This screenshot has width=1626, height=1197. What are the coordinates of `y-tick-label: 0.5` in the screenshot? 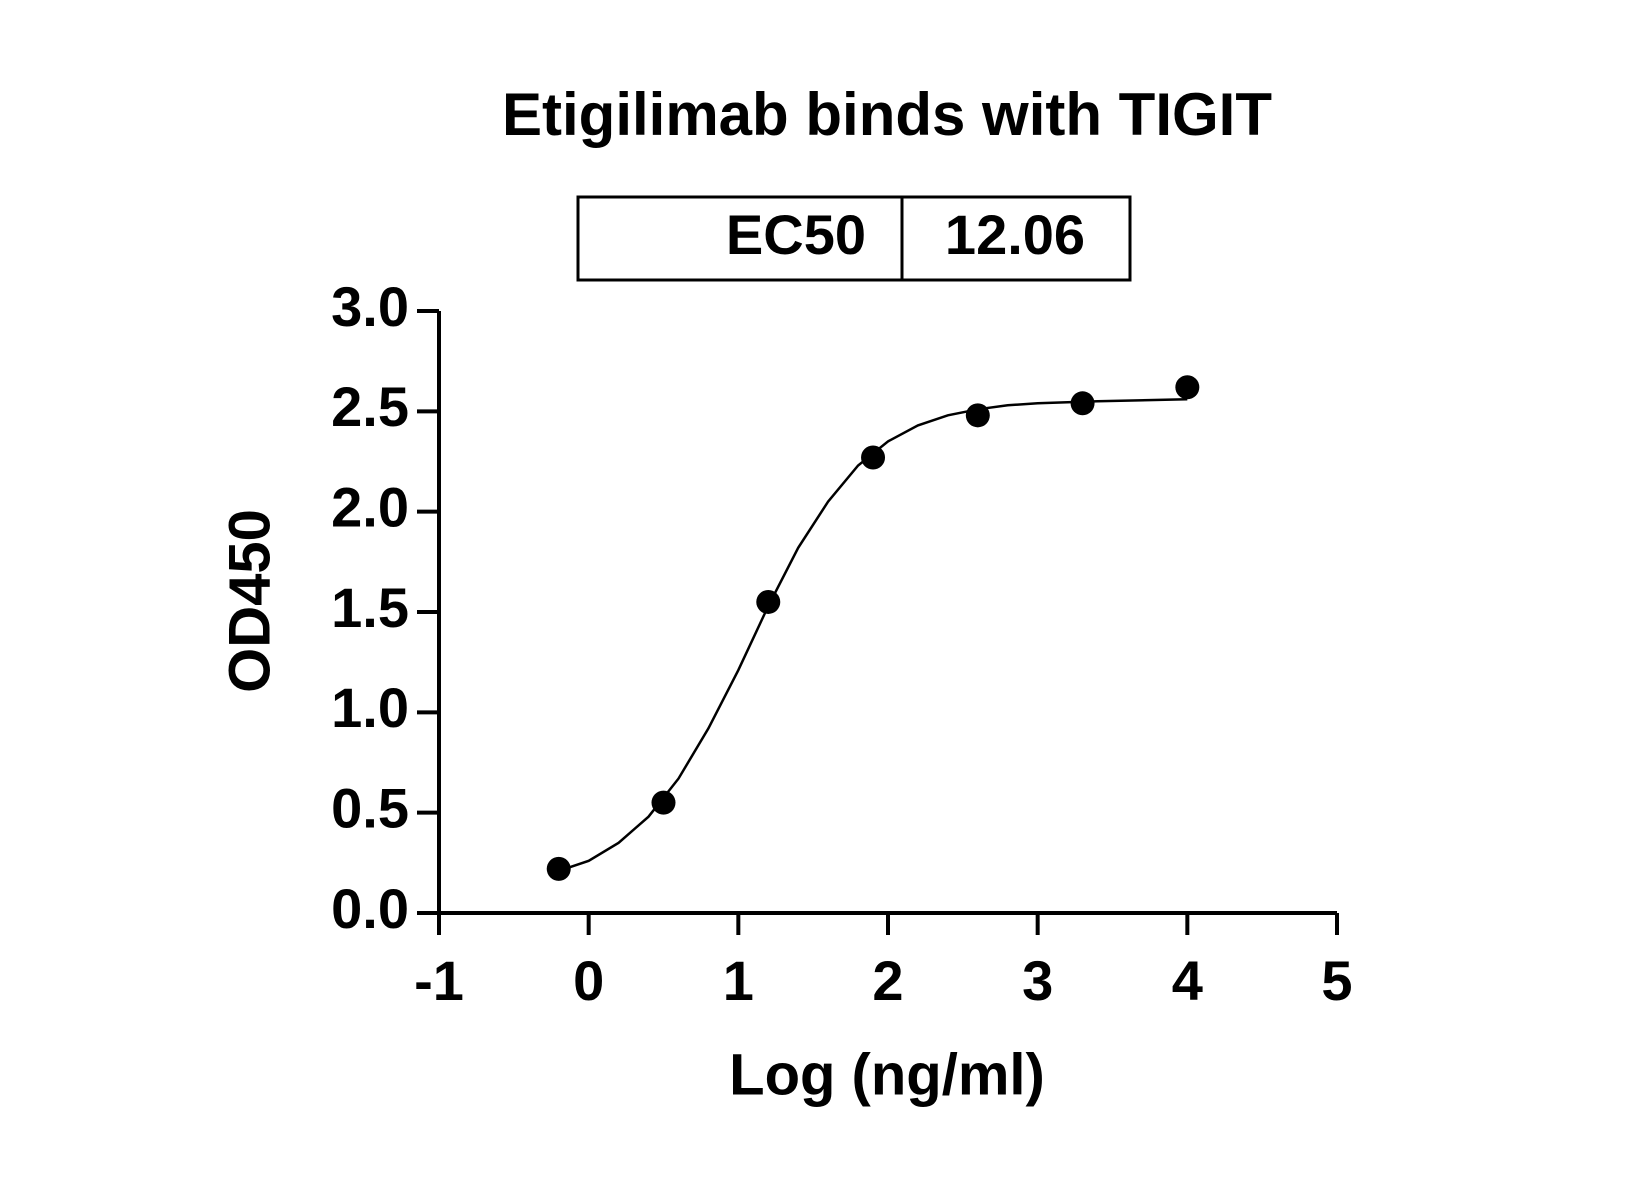 It's located at (370, 807).